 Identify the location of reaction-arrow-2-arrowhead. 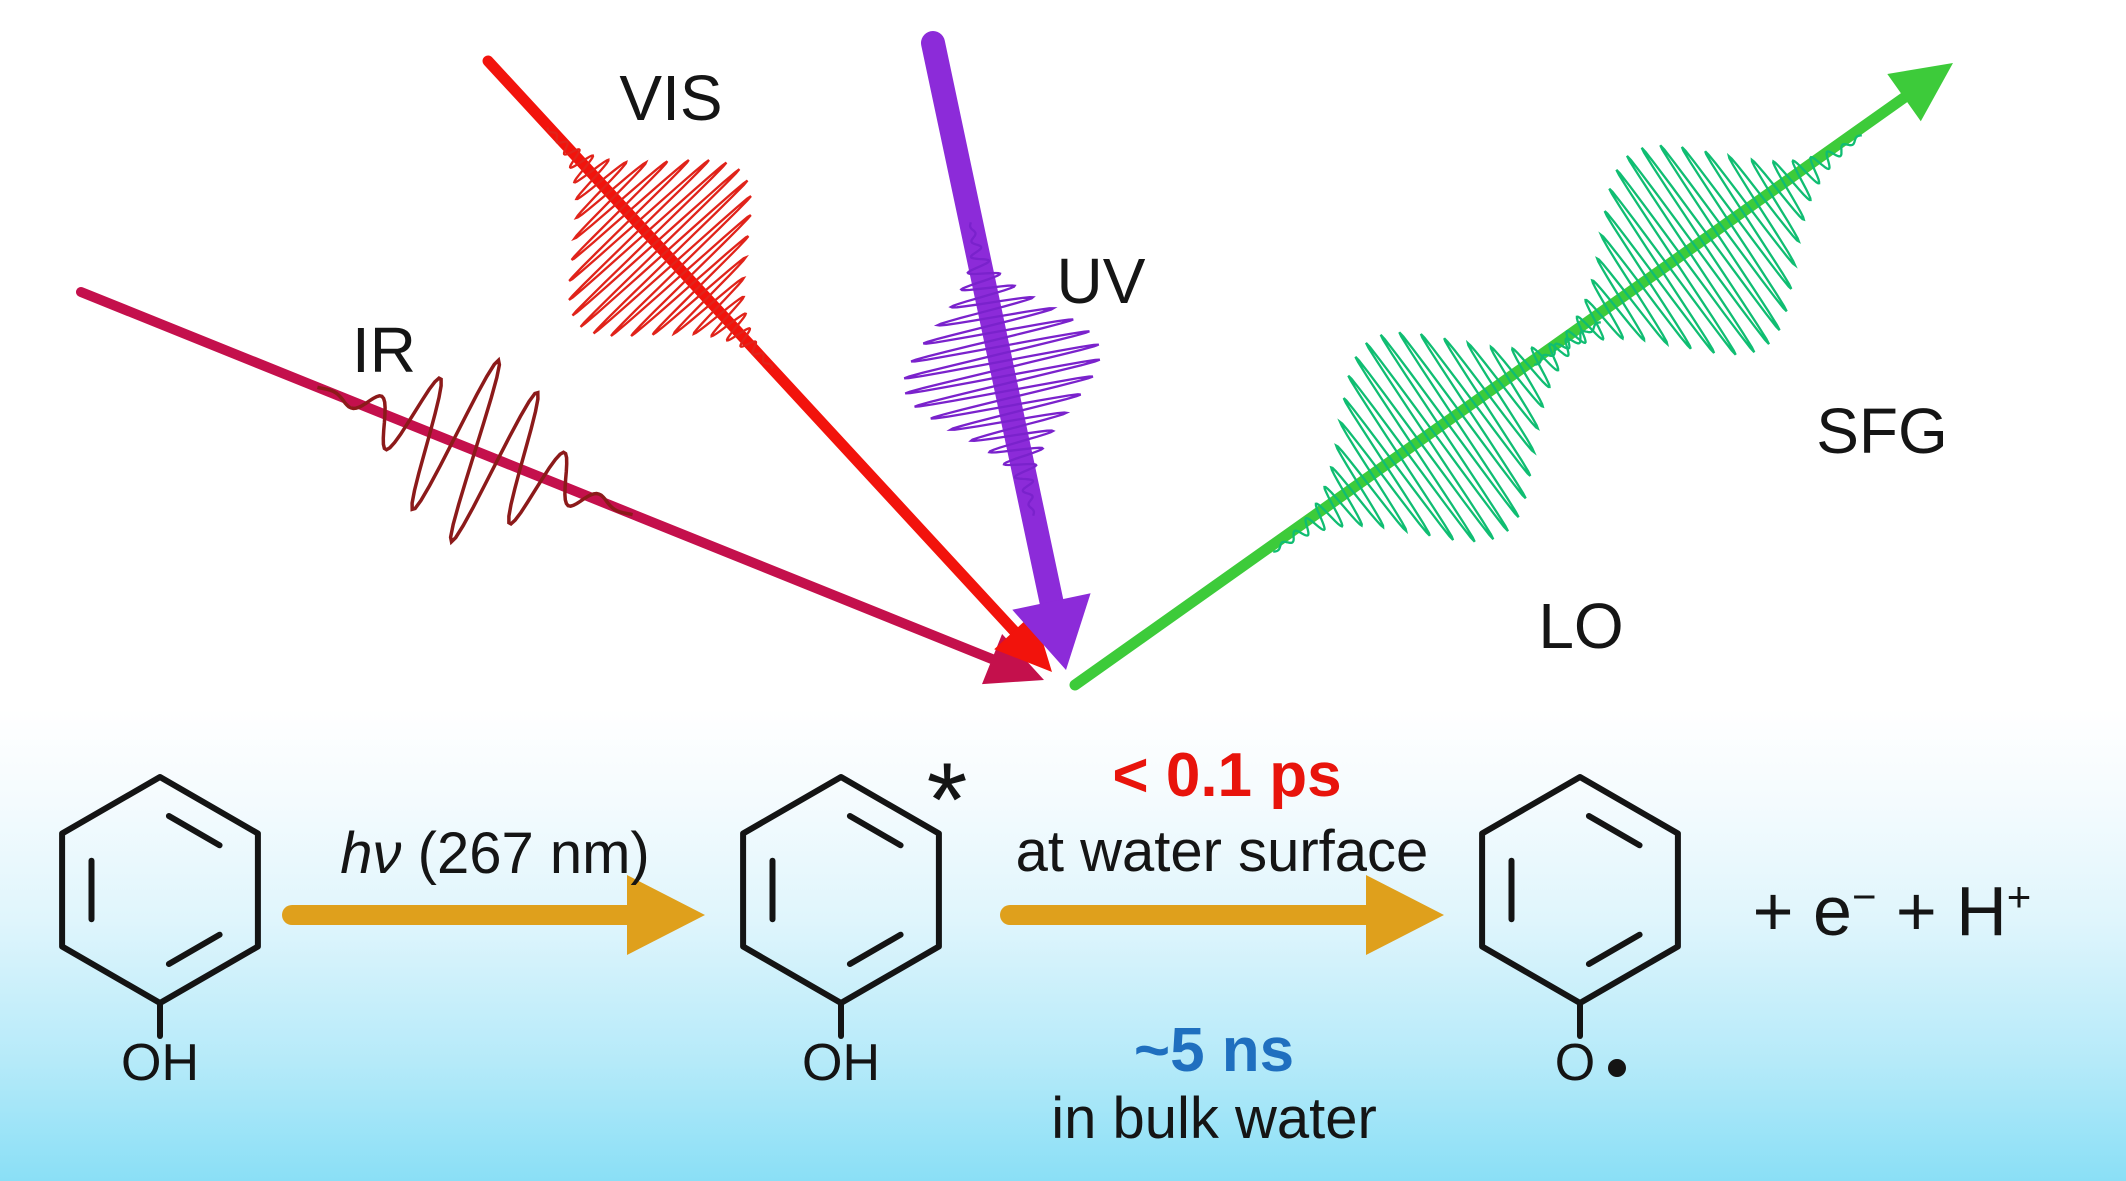
(1405, 915).